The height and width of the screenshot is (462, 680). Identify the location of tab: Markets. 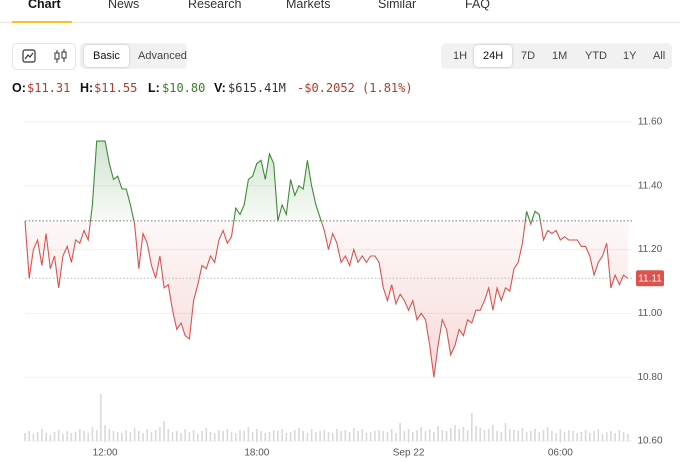
(308, 5).